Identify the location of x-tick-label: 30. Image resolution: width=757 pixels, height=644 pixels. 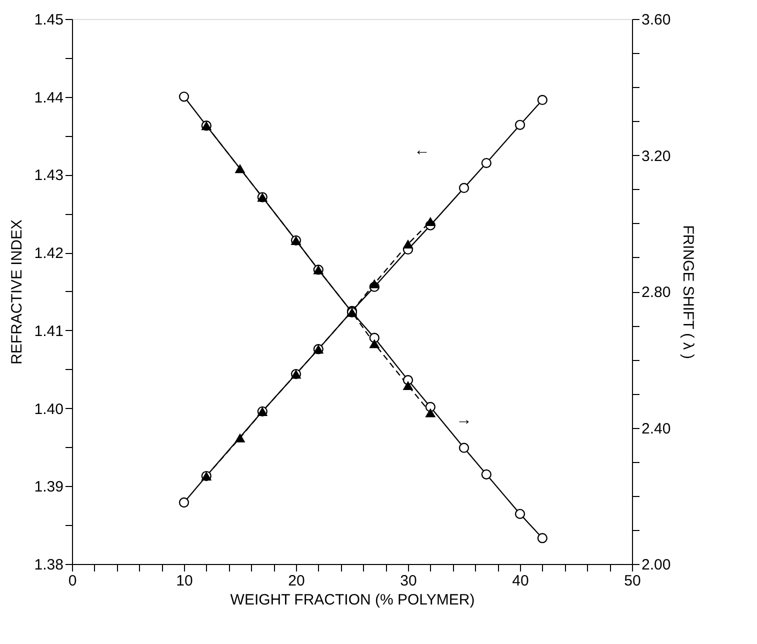
(408, 581).